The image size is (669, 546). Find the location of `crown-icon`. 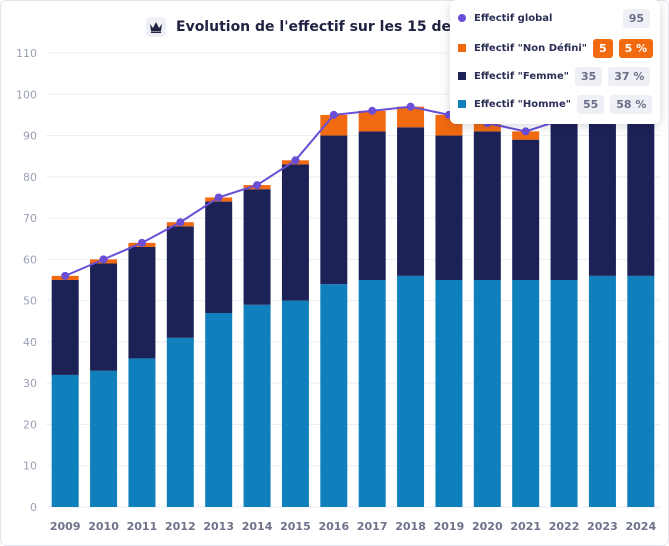

crown-icon is located at coordinates (156, 27).